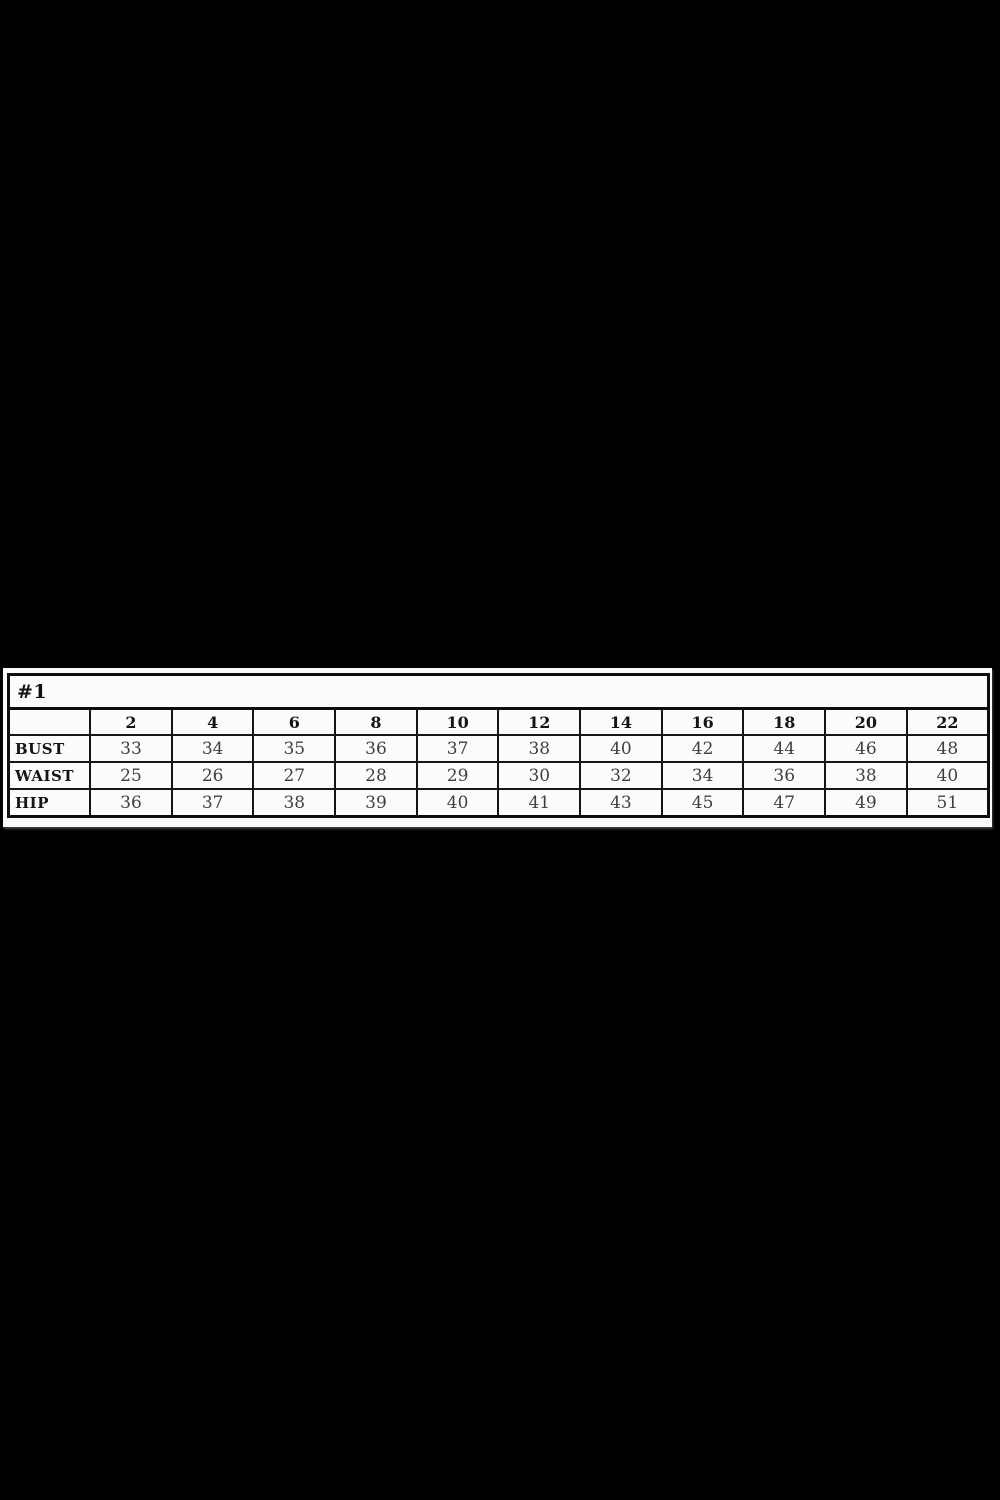  What do you see at coordinates (49, 803) in the screenshot?
I see `row-label: HIP` at bounding box center [49, 803].